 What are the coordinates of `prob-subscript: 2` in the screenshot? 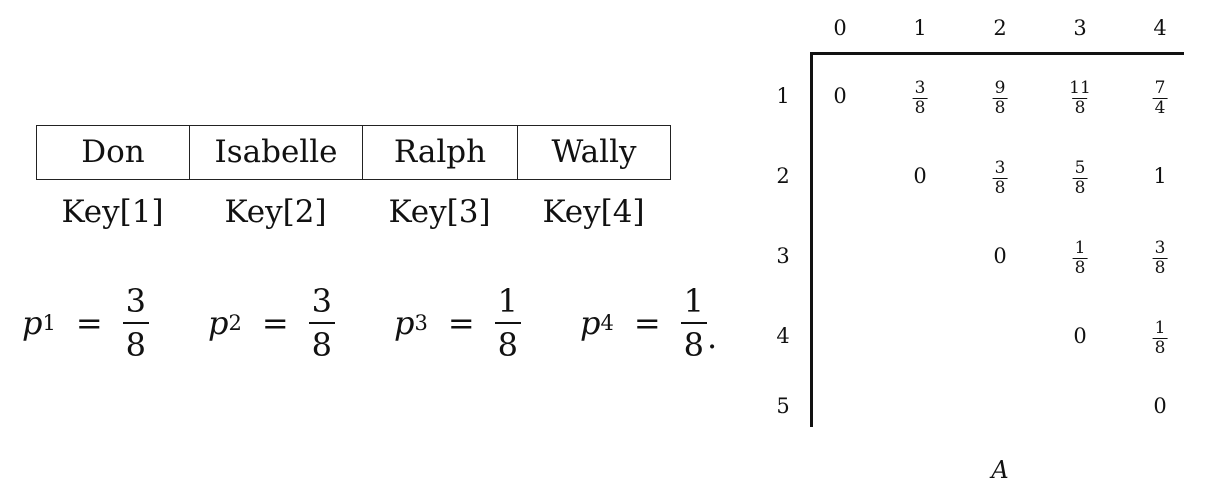 It's located at (235, 323).